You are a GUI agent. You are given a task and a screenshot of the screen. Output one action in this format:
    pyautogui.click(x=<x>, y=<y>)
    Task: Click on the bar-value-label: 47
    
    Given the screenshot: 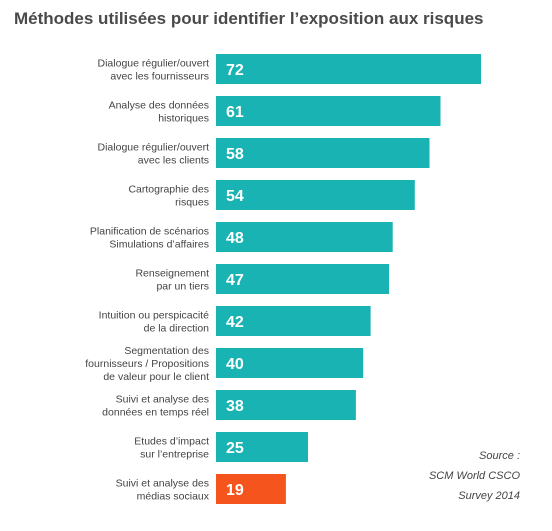 What is the action you would take?
    pyautogui.click(x=235, y=280)
    